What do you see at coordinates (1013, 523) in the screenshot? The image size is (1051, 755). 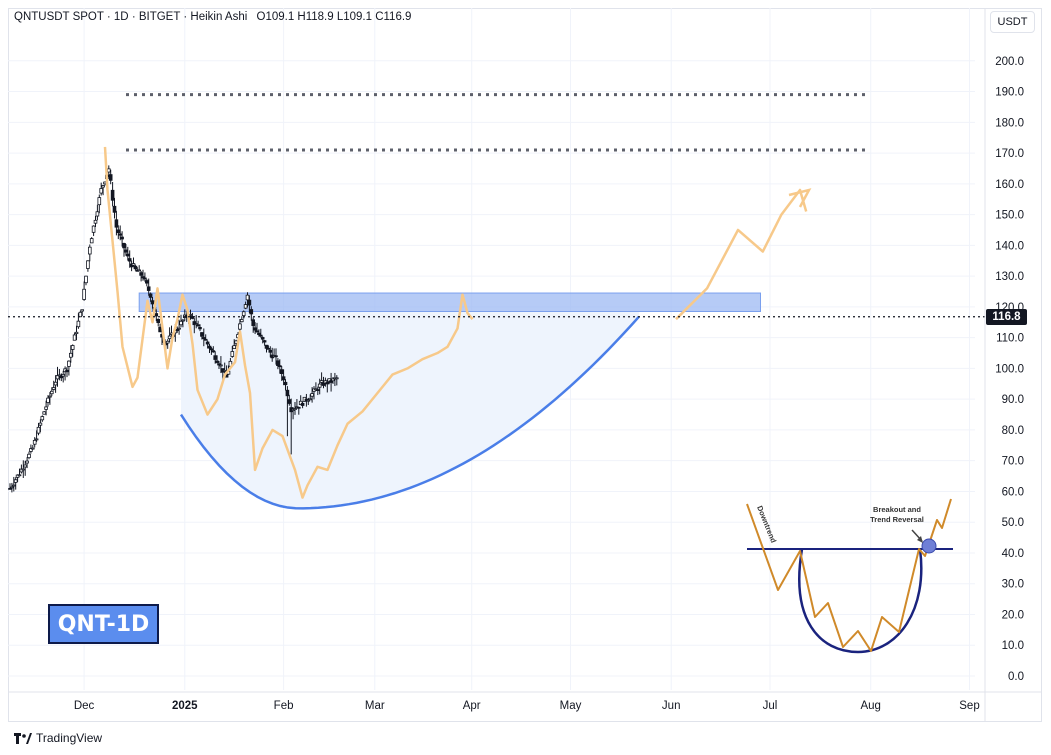 I see `y-tick-label: 50.0` at bounding box center [1013, 523].